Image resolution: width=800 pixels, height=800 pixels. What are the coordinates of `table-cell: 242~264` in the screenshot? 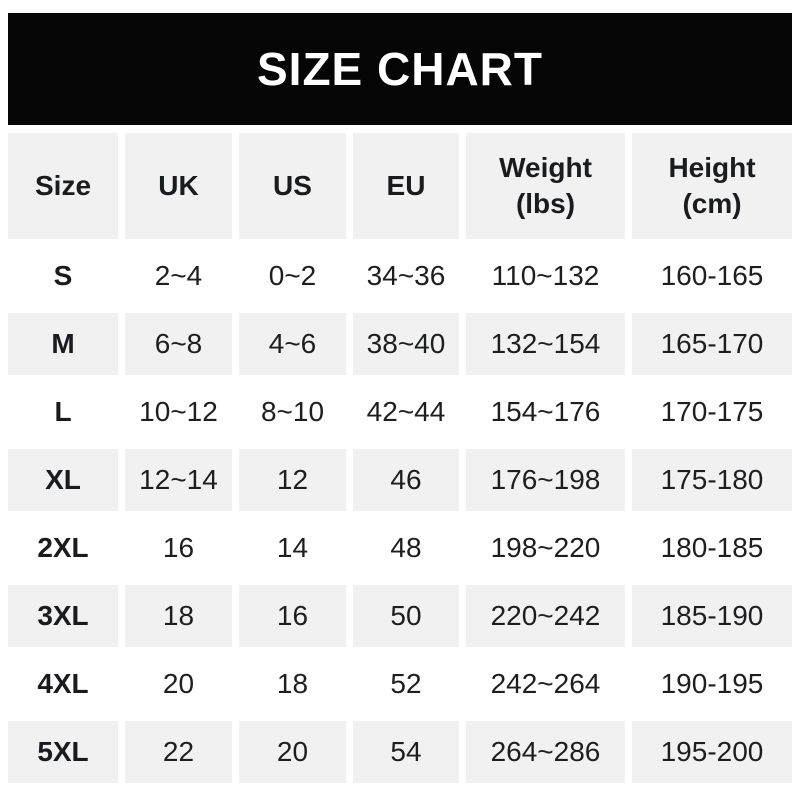 It's located at (545, 684).